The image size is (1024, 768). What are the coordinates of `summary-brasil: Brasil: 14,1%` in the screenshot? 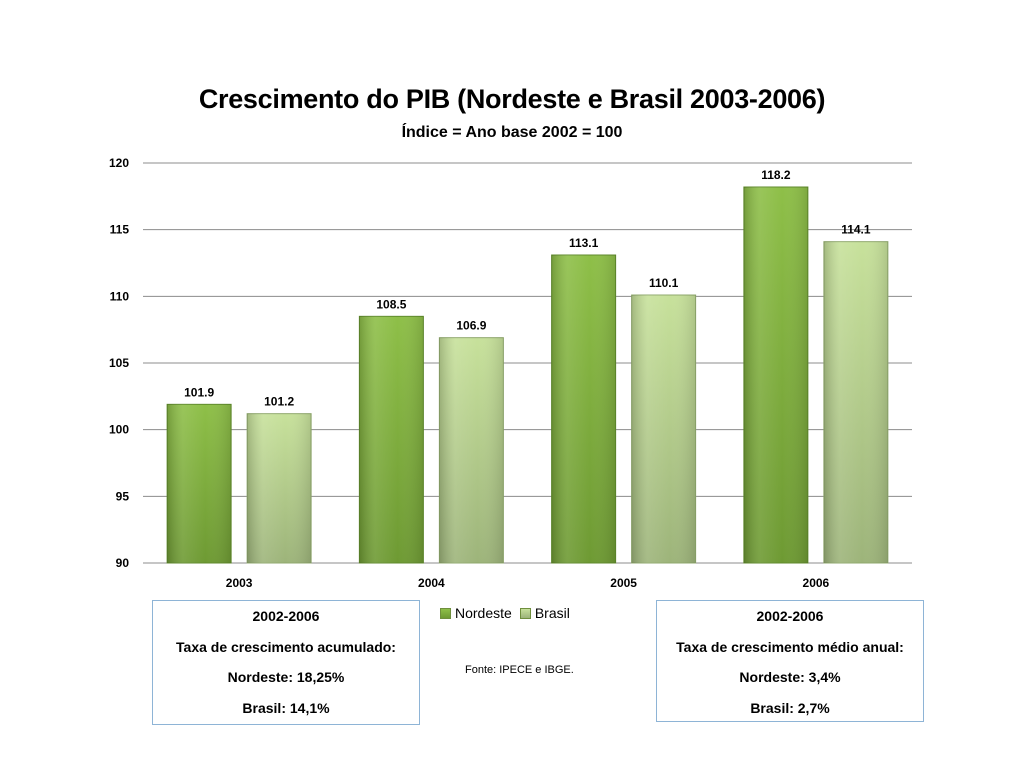 It's located at (286, 707).